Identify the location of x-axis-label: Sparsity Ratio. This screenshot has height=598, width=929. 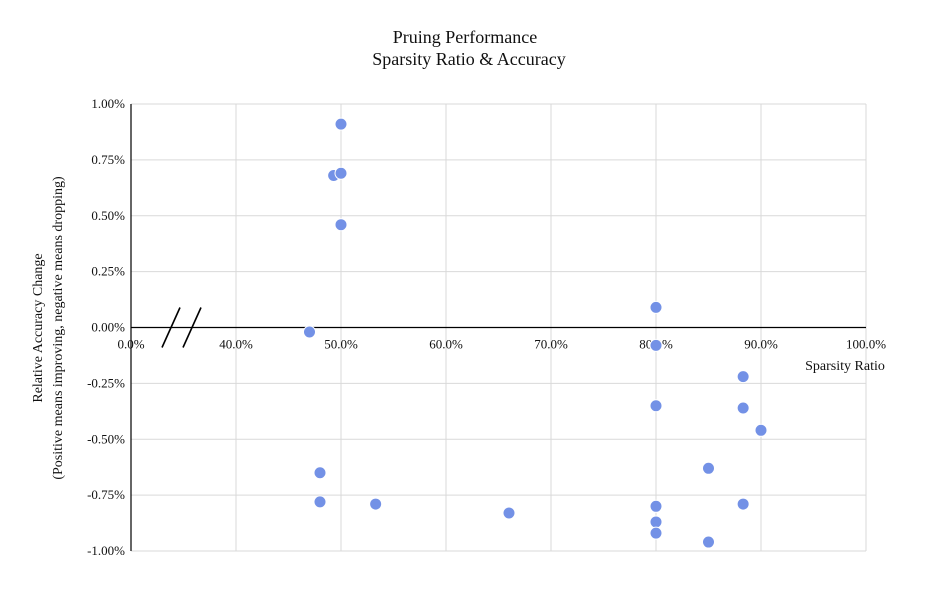
(845, 366).